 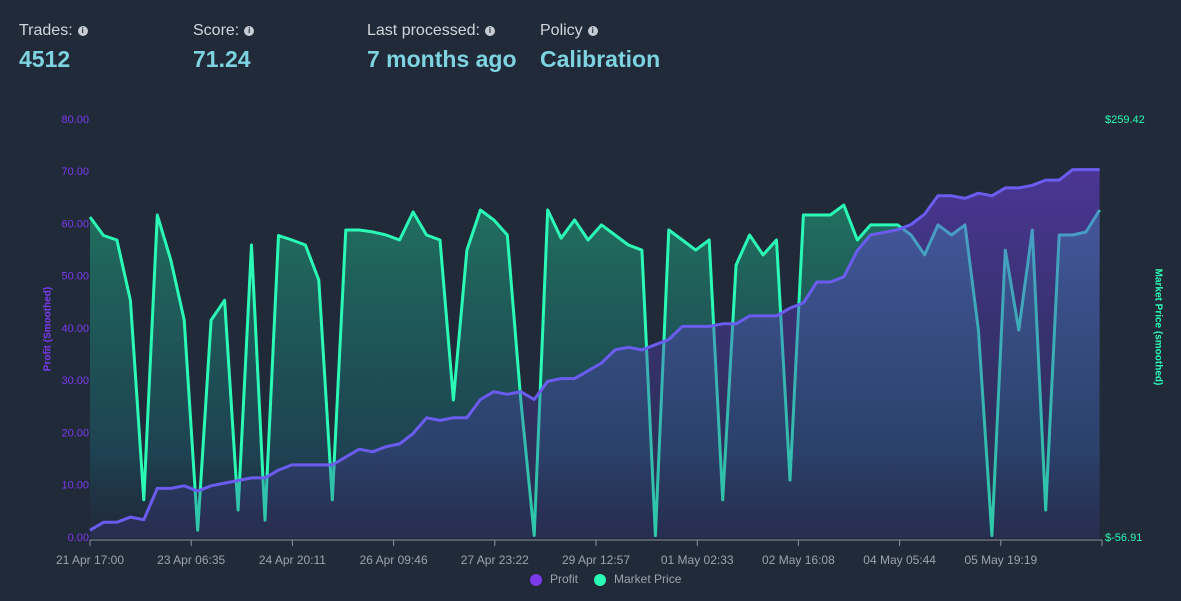 I want to click on x-tick-label: 24 Apr 20:11, so click(x=292, y=560).